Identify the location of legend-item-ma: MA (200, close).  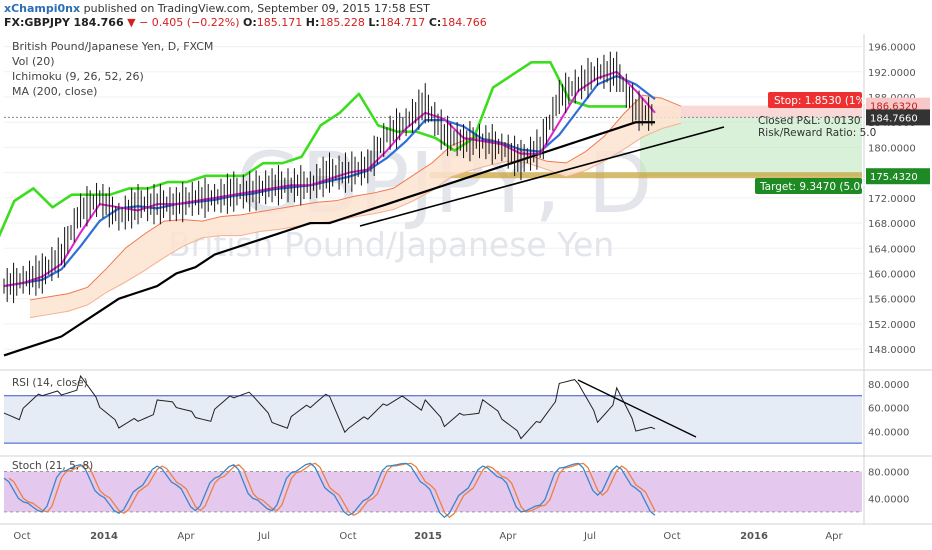
(55, 91).